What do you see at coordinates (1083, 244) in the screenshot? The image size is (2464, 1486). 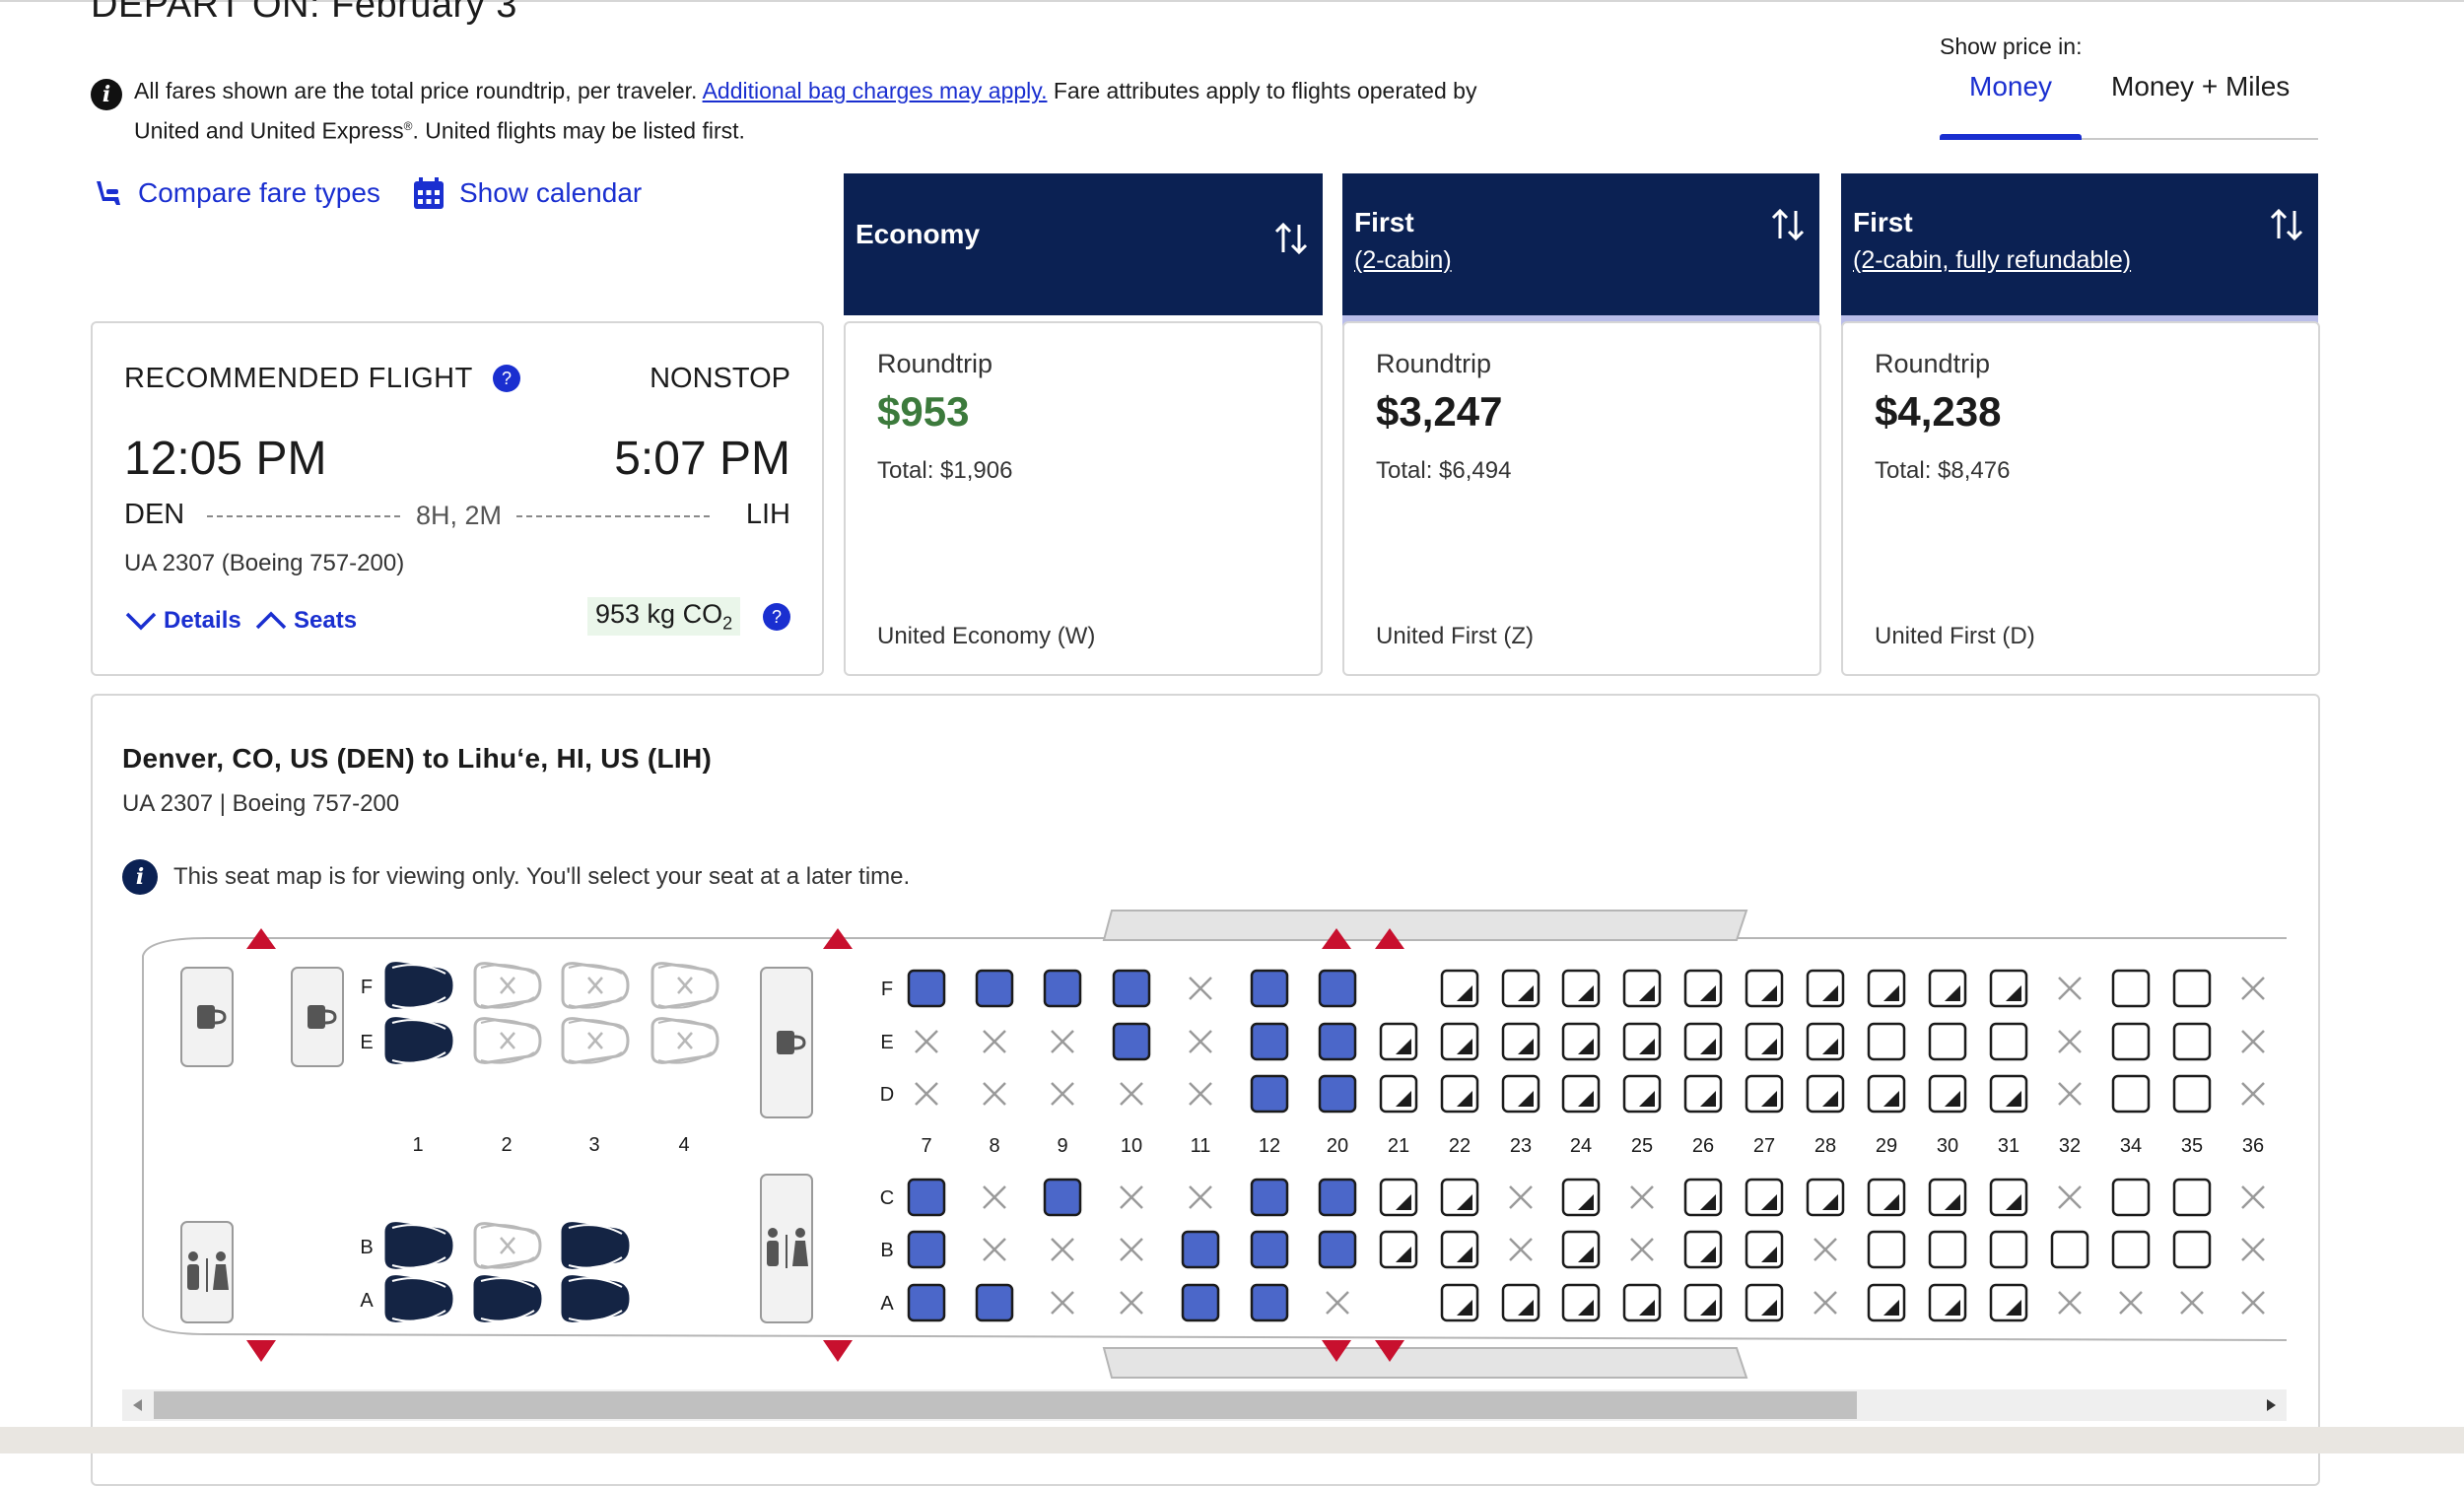 I see `fare-header-economy: Economy` at bounding box center [1083, 244].